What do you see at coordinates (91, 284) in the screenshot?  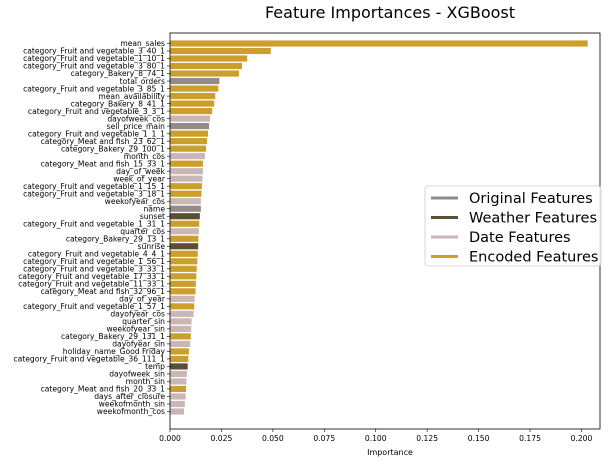 I see `y-tick-label: category_Fruit and vegetable_11_33_1` at bounding box center [91, 284].